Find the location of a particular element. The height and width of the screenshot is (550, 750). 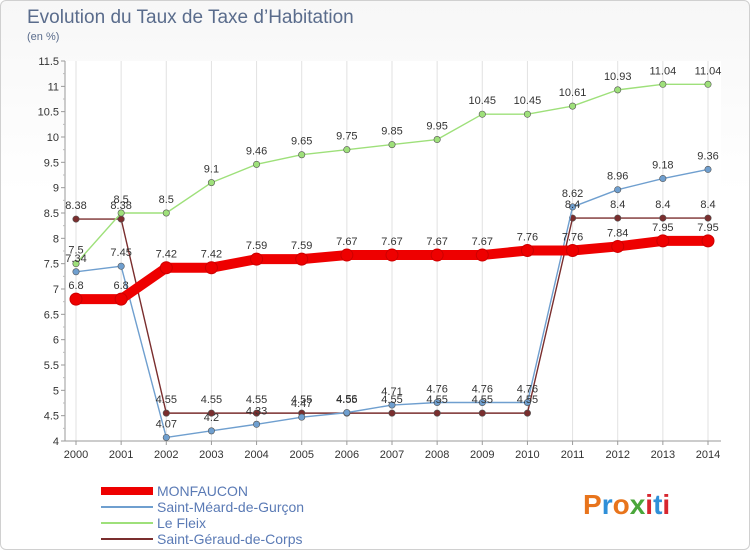

data-label: 11.04 is located at coordinates (708, 71).